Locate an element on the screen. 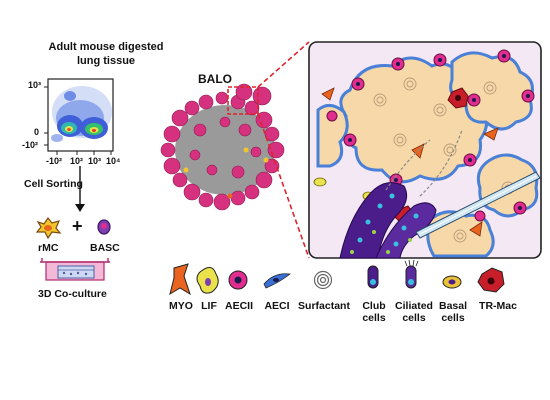  balo-label: BALO is located at coordinates (215, 79).